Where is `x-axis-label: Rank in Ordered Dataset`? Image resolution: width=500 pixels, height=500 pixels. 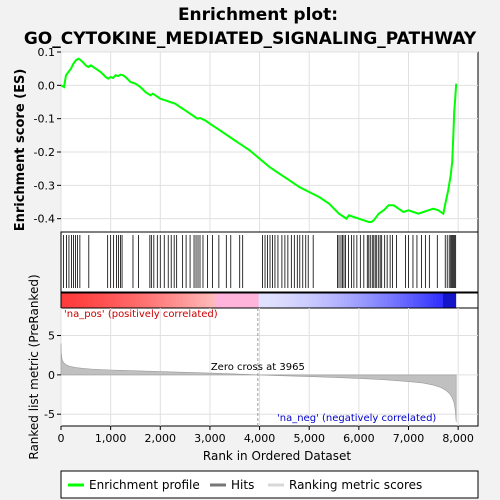
x-axis-label: Rank in Ordered Dataset is located at coordinates (277, 456).